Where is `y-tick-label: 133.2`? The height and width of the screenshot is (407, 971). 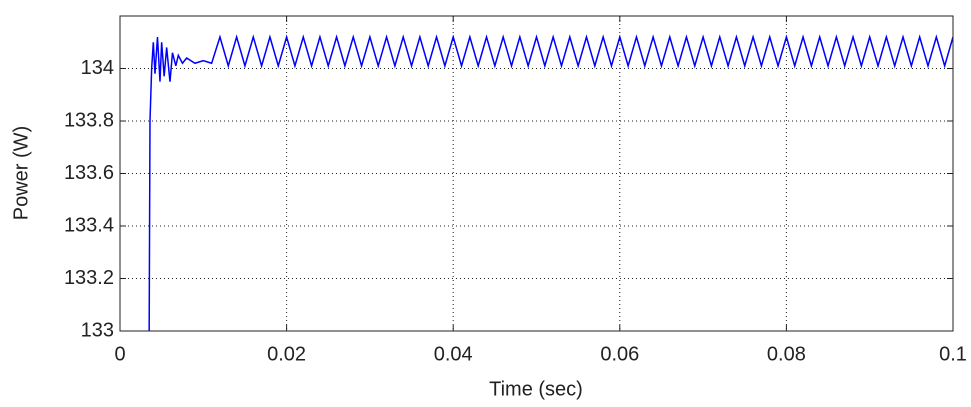 y-tick-label: 133.2 is located at coordinates (89, 278).